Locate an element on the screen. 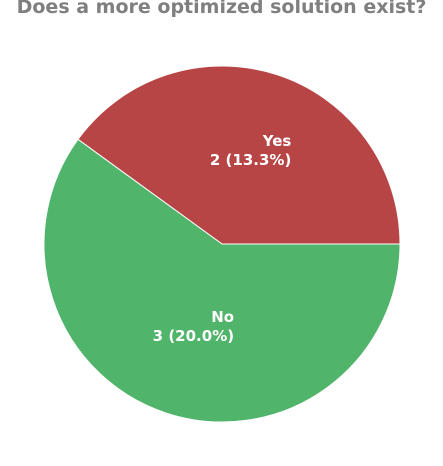 The image size is (443, 466). slice-label-name: No is located at coordinates (222, 317).